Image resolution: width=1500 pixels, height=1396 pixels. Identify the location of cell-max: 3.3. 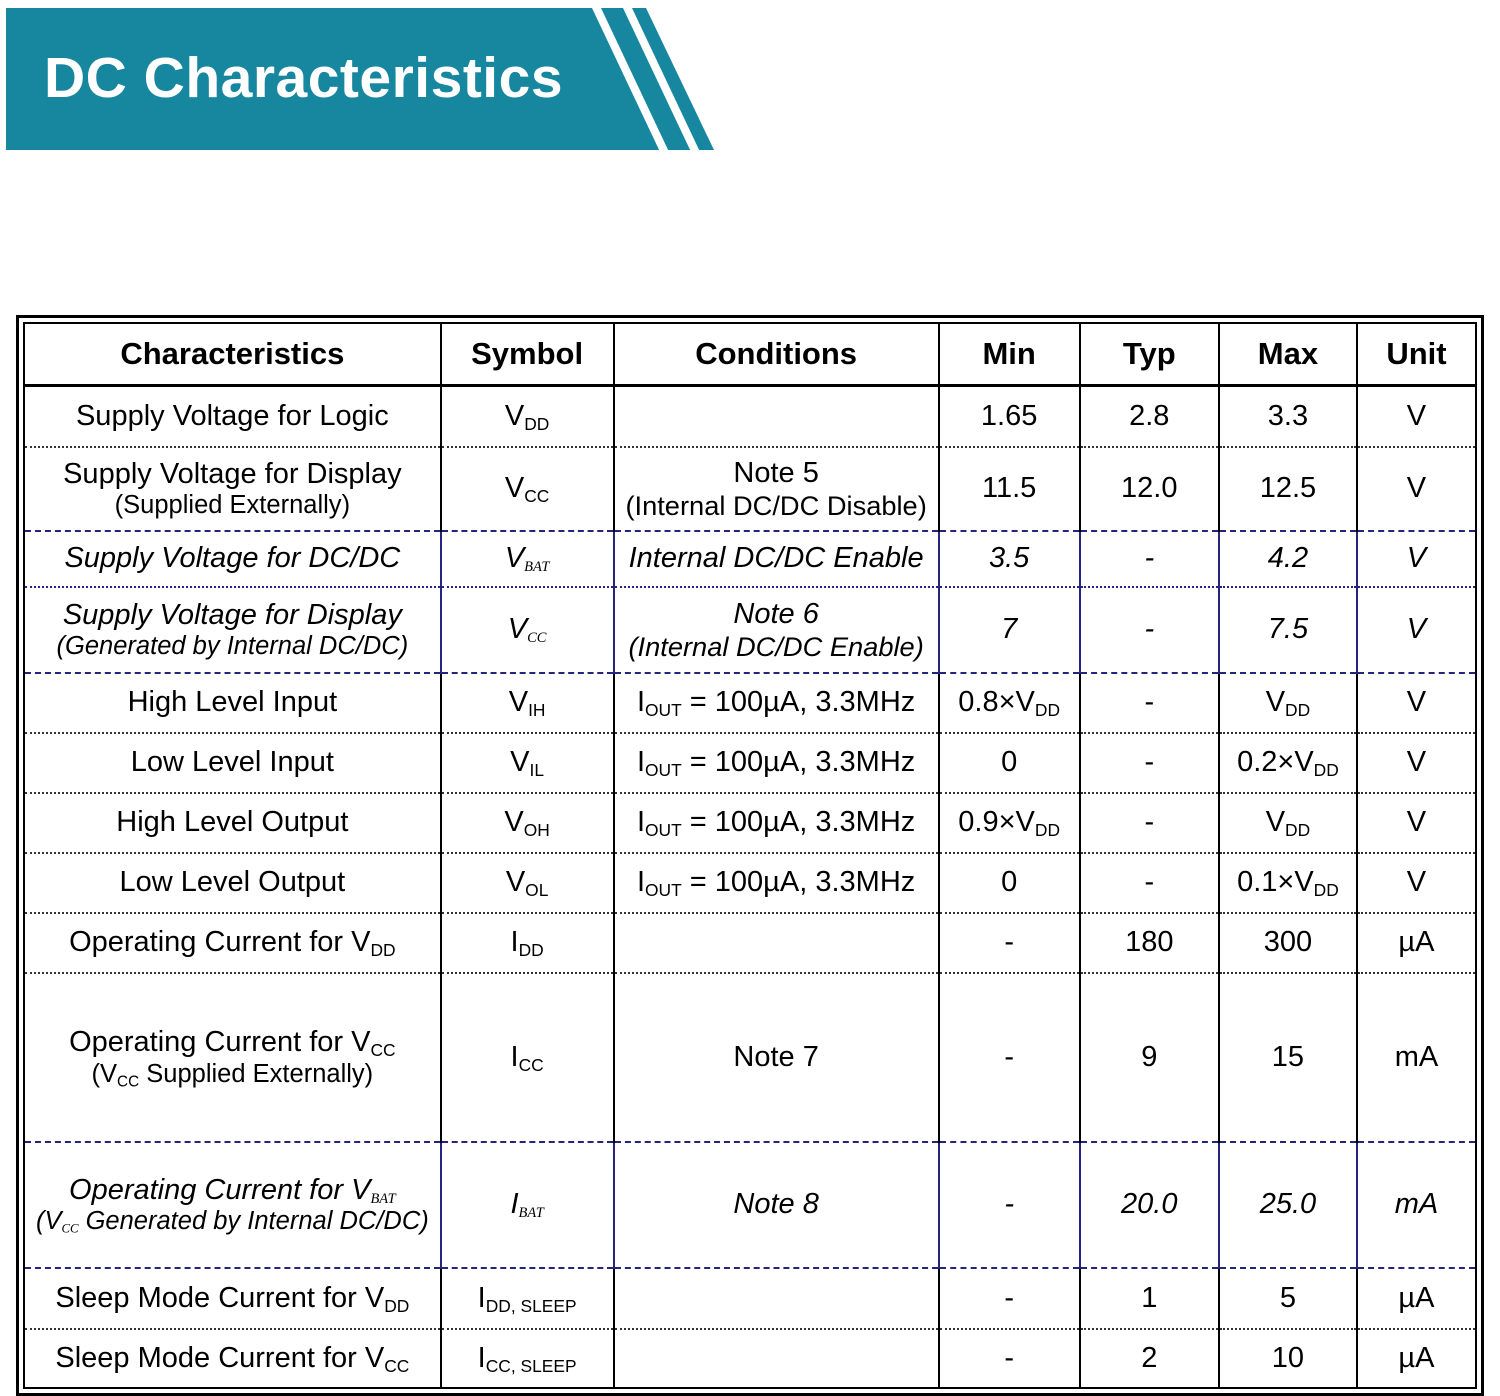
(1287, 416).